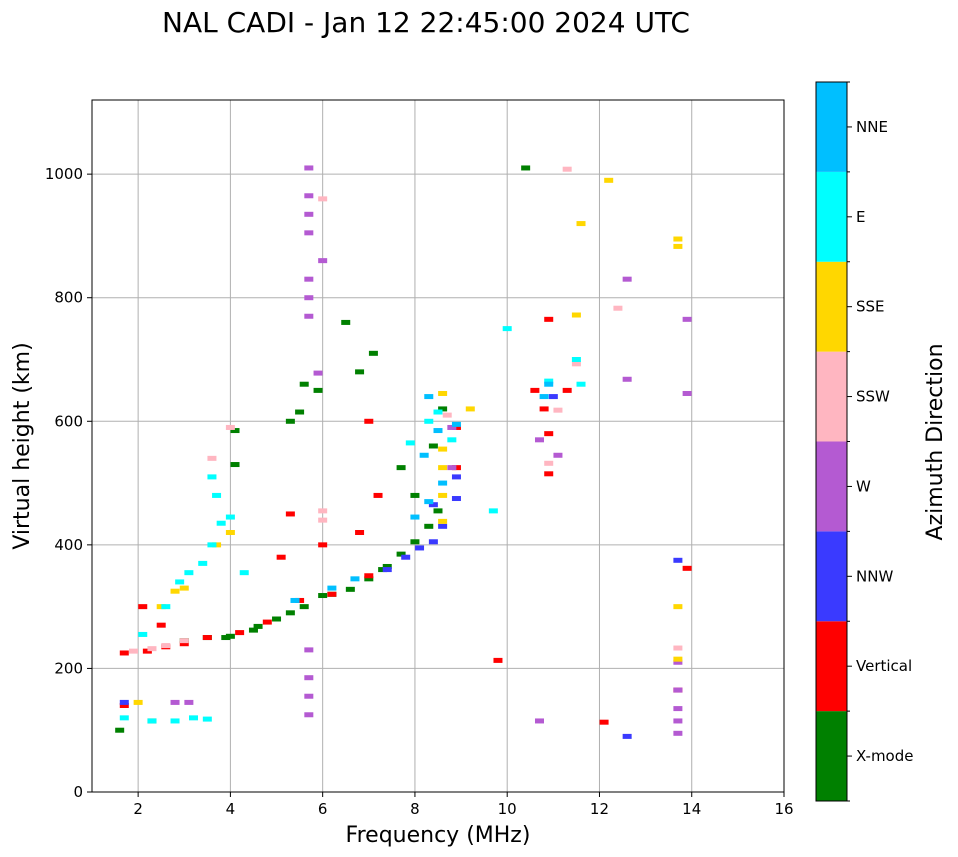 Image resolution: width=958 pixels, height=857 pixels. I want to click on y-tick-label: 1000, so click(64, 174).